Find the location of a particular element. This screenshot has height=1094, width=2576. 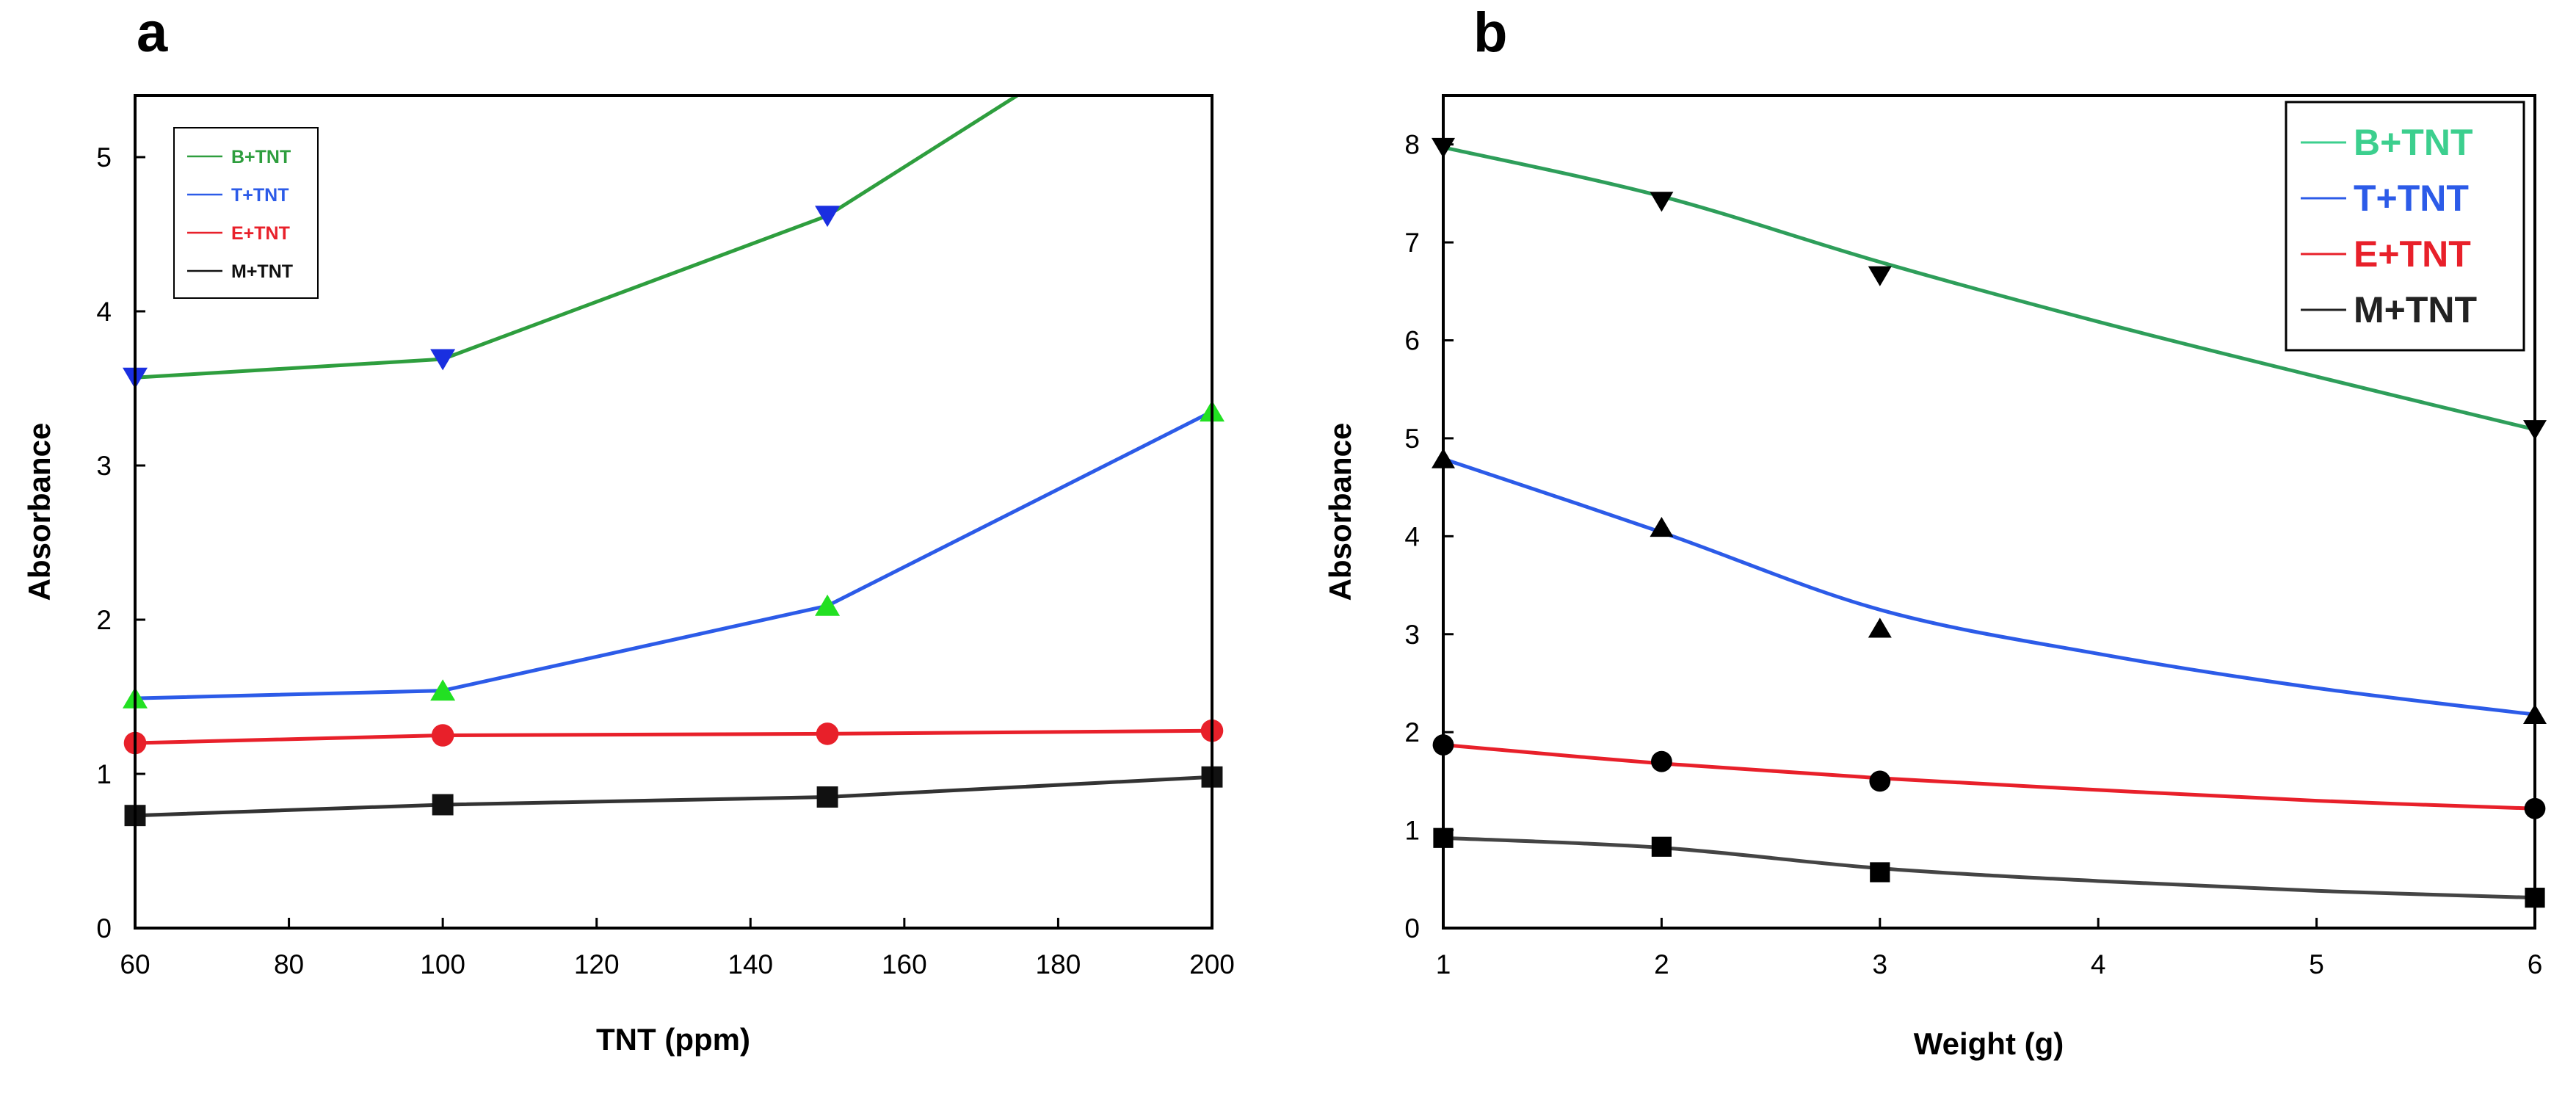

panel-b-legend-label-e-tnt: E+TNT is located at coordinates (2413, 254).